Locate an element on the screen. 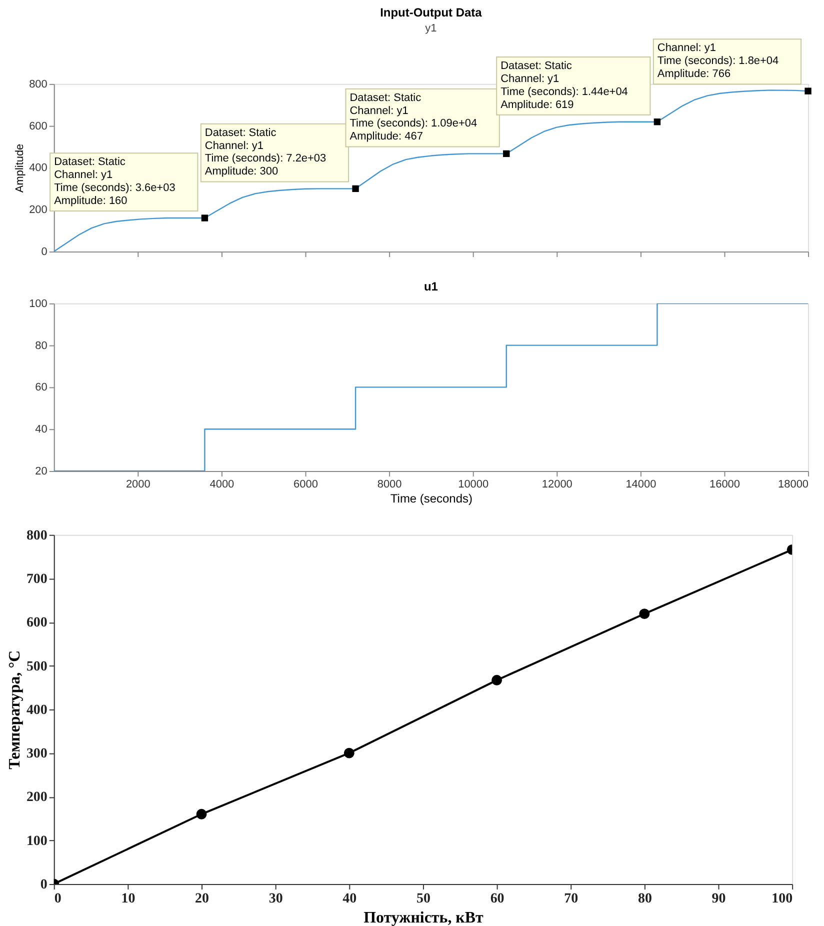 The width and height of the screenshot is (824, 926). annotation: Dataset: Static Channel: y1 Time (seconds): 1.44e+04 Amplitude: 619 is located at coordinates (564, 85).